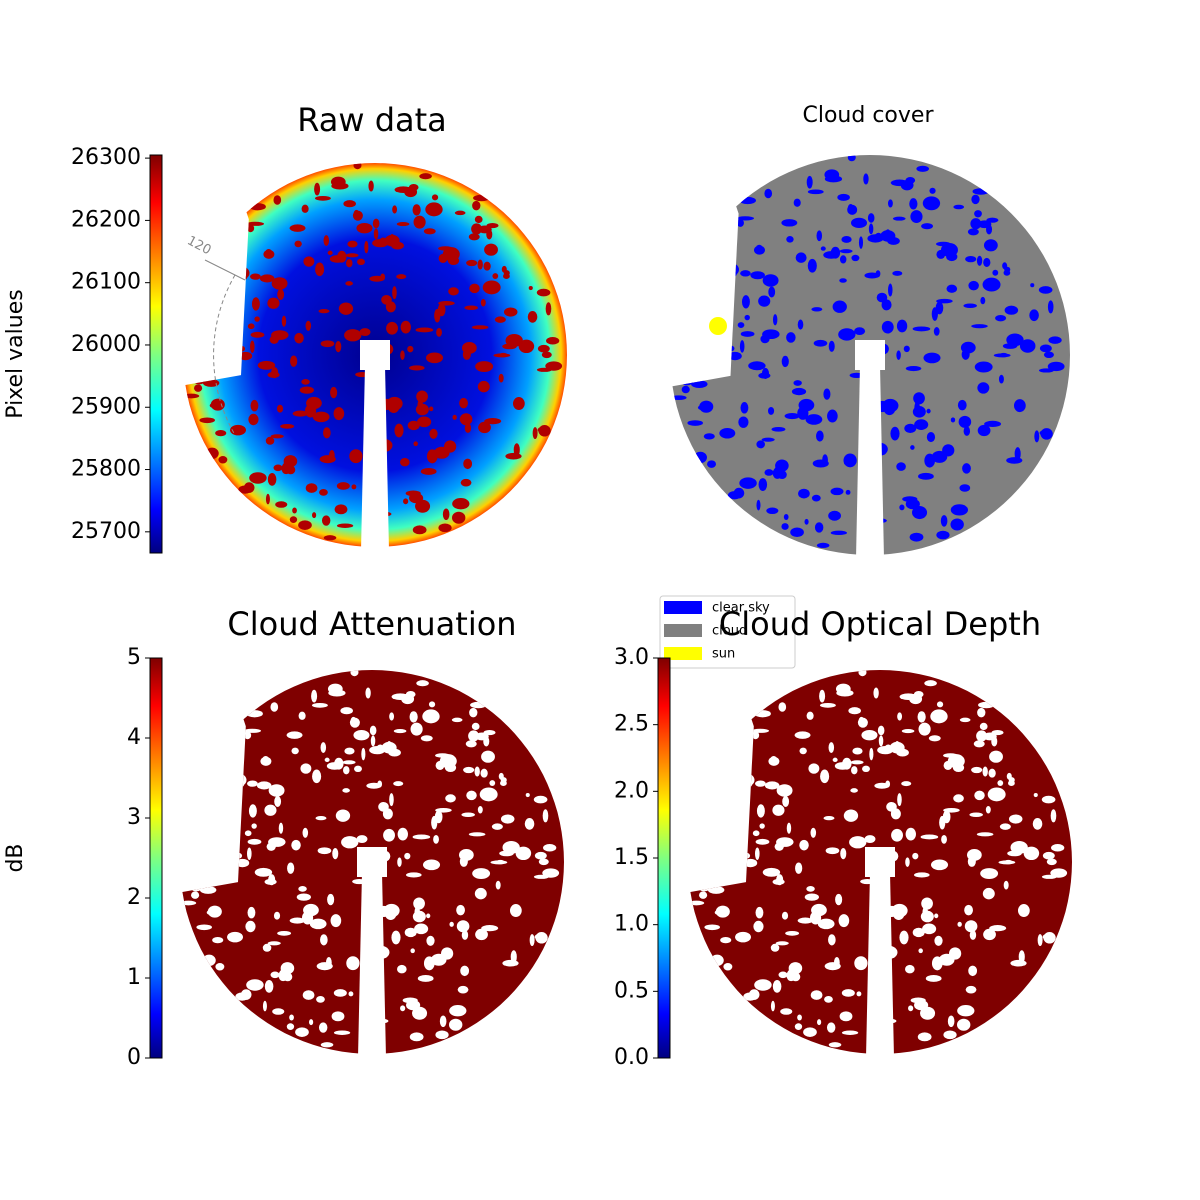 The image size is (1200, 1200). Describe the element at coordinates (106, 219) in the screenshot. I see `colorbar-tick-label: 26200` at that location.